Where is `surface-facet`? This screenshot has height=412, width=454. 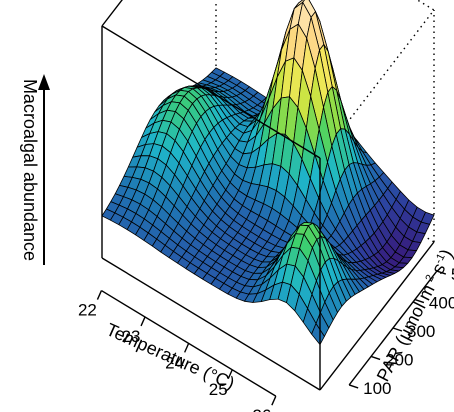 surface-facet is located at coordinates (318, 334).